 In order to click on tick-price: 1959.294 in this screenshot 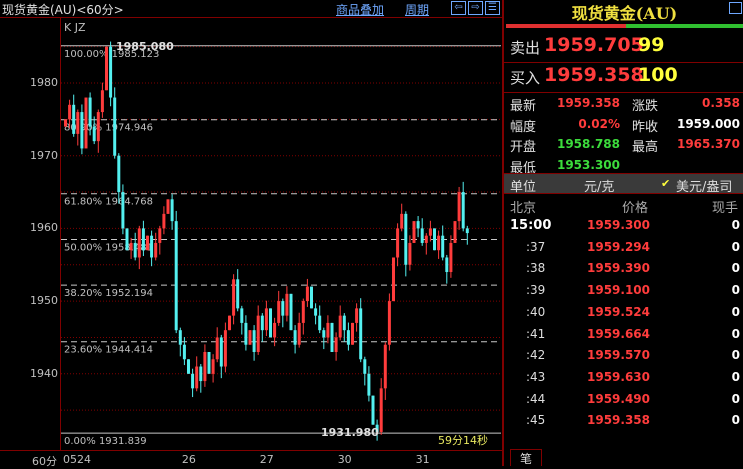, I will do `click(619, 246)`.